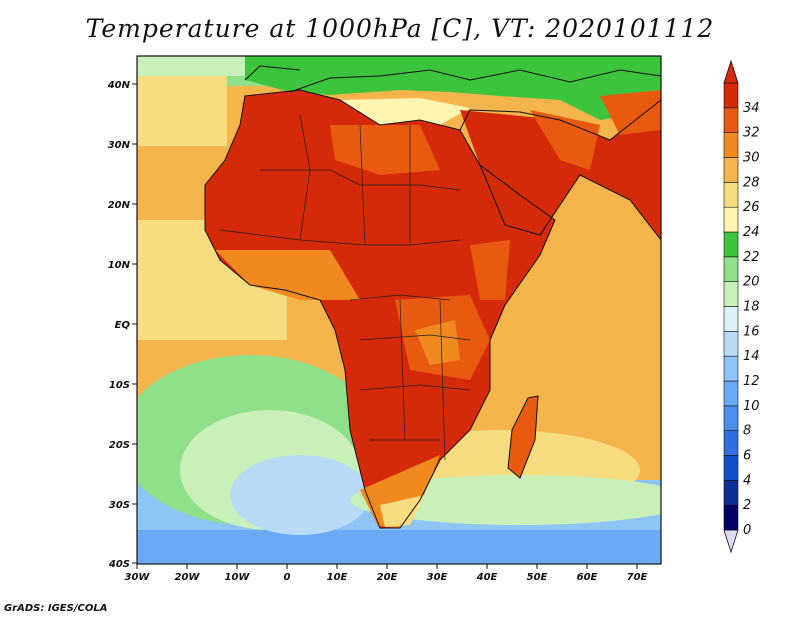 The height and width of the screenshot is (618, 800). I want to click on lat-label: 20S, so click(119, 445).